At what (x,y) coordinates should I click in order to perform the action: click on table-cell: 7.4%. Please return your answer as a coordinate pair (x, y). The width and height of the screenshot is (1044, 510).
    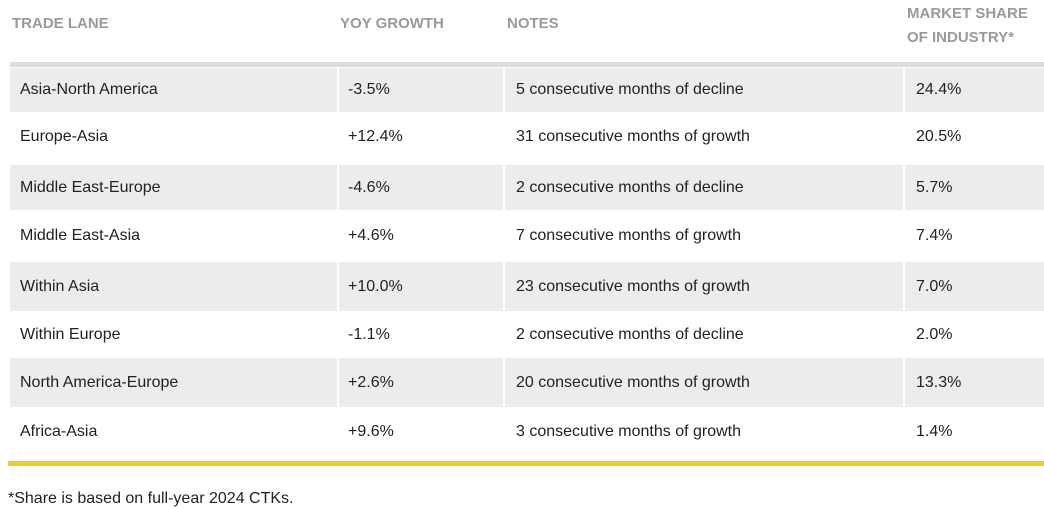
    Looking at the image, I should click on (934, 235).